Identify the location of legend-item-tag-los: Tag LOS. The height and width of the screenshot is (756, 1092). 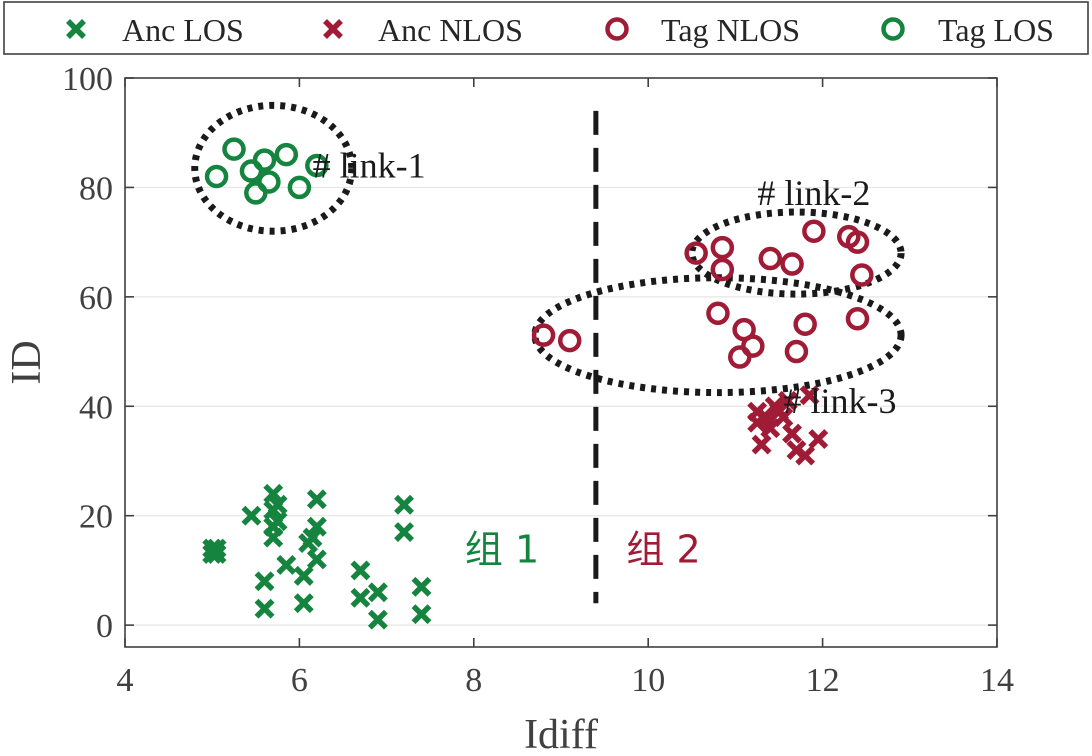
(967, 30).